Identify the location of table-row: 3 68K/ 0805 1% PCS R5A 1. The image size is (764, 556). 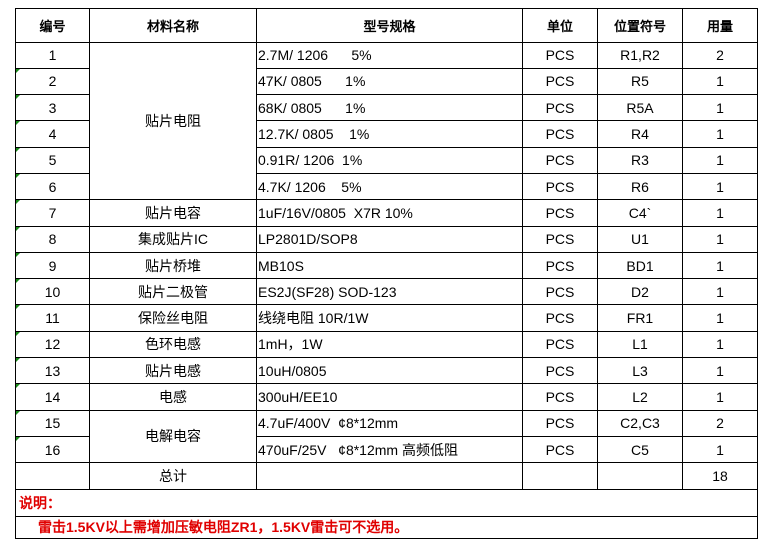
(386, 108).